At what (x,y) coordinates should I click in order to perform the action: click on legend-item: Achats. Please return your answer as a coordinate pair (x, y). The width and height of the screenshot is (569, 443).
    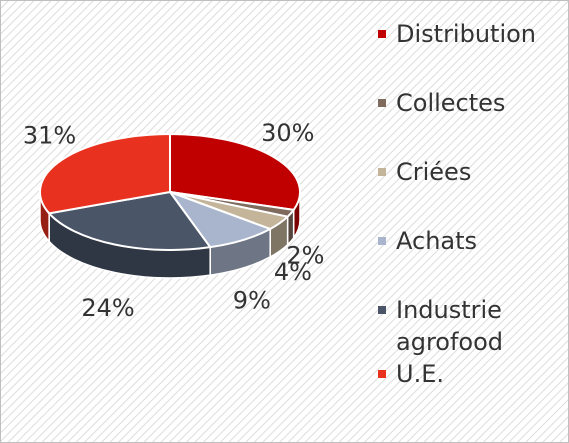
    Looking at the image, I should click on (468, 241).